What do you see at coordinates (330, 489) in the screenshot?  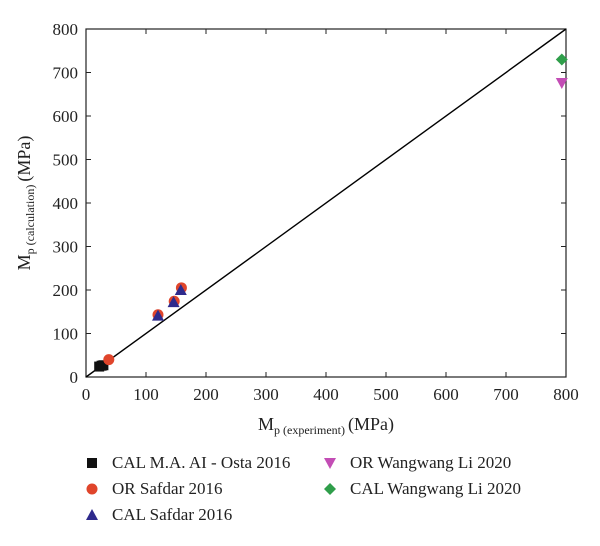 I see `legend-marker-diamond` at bounding box center [330, 489].